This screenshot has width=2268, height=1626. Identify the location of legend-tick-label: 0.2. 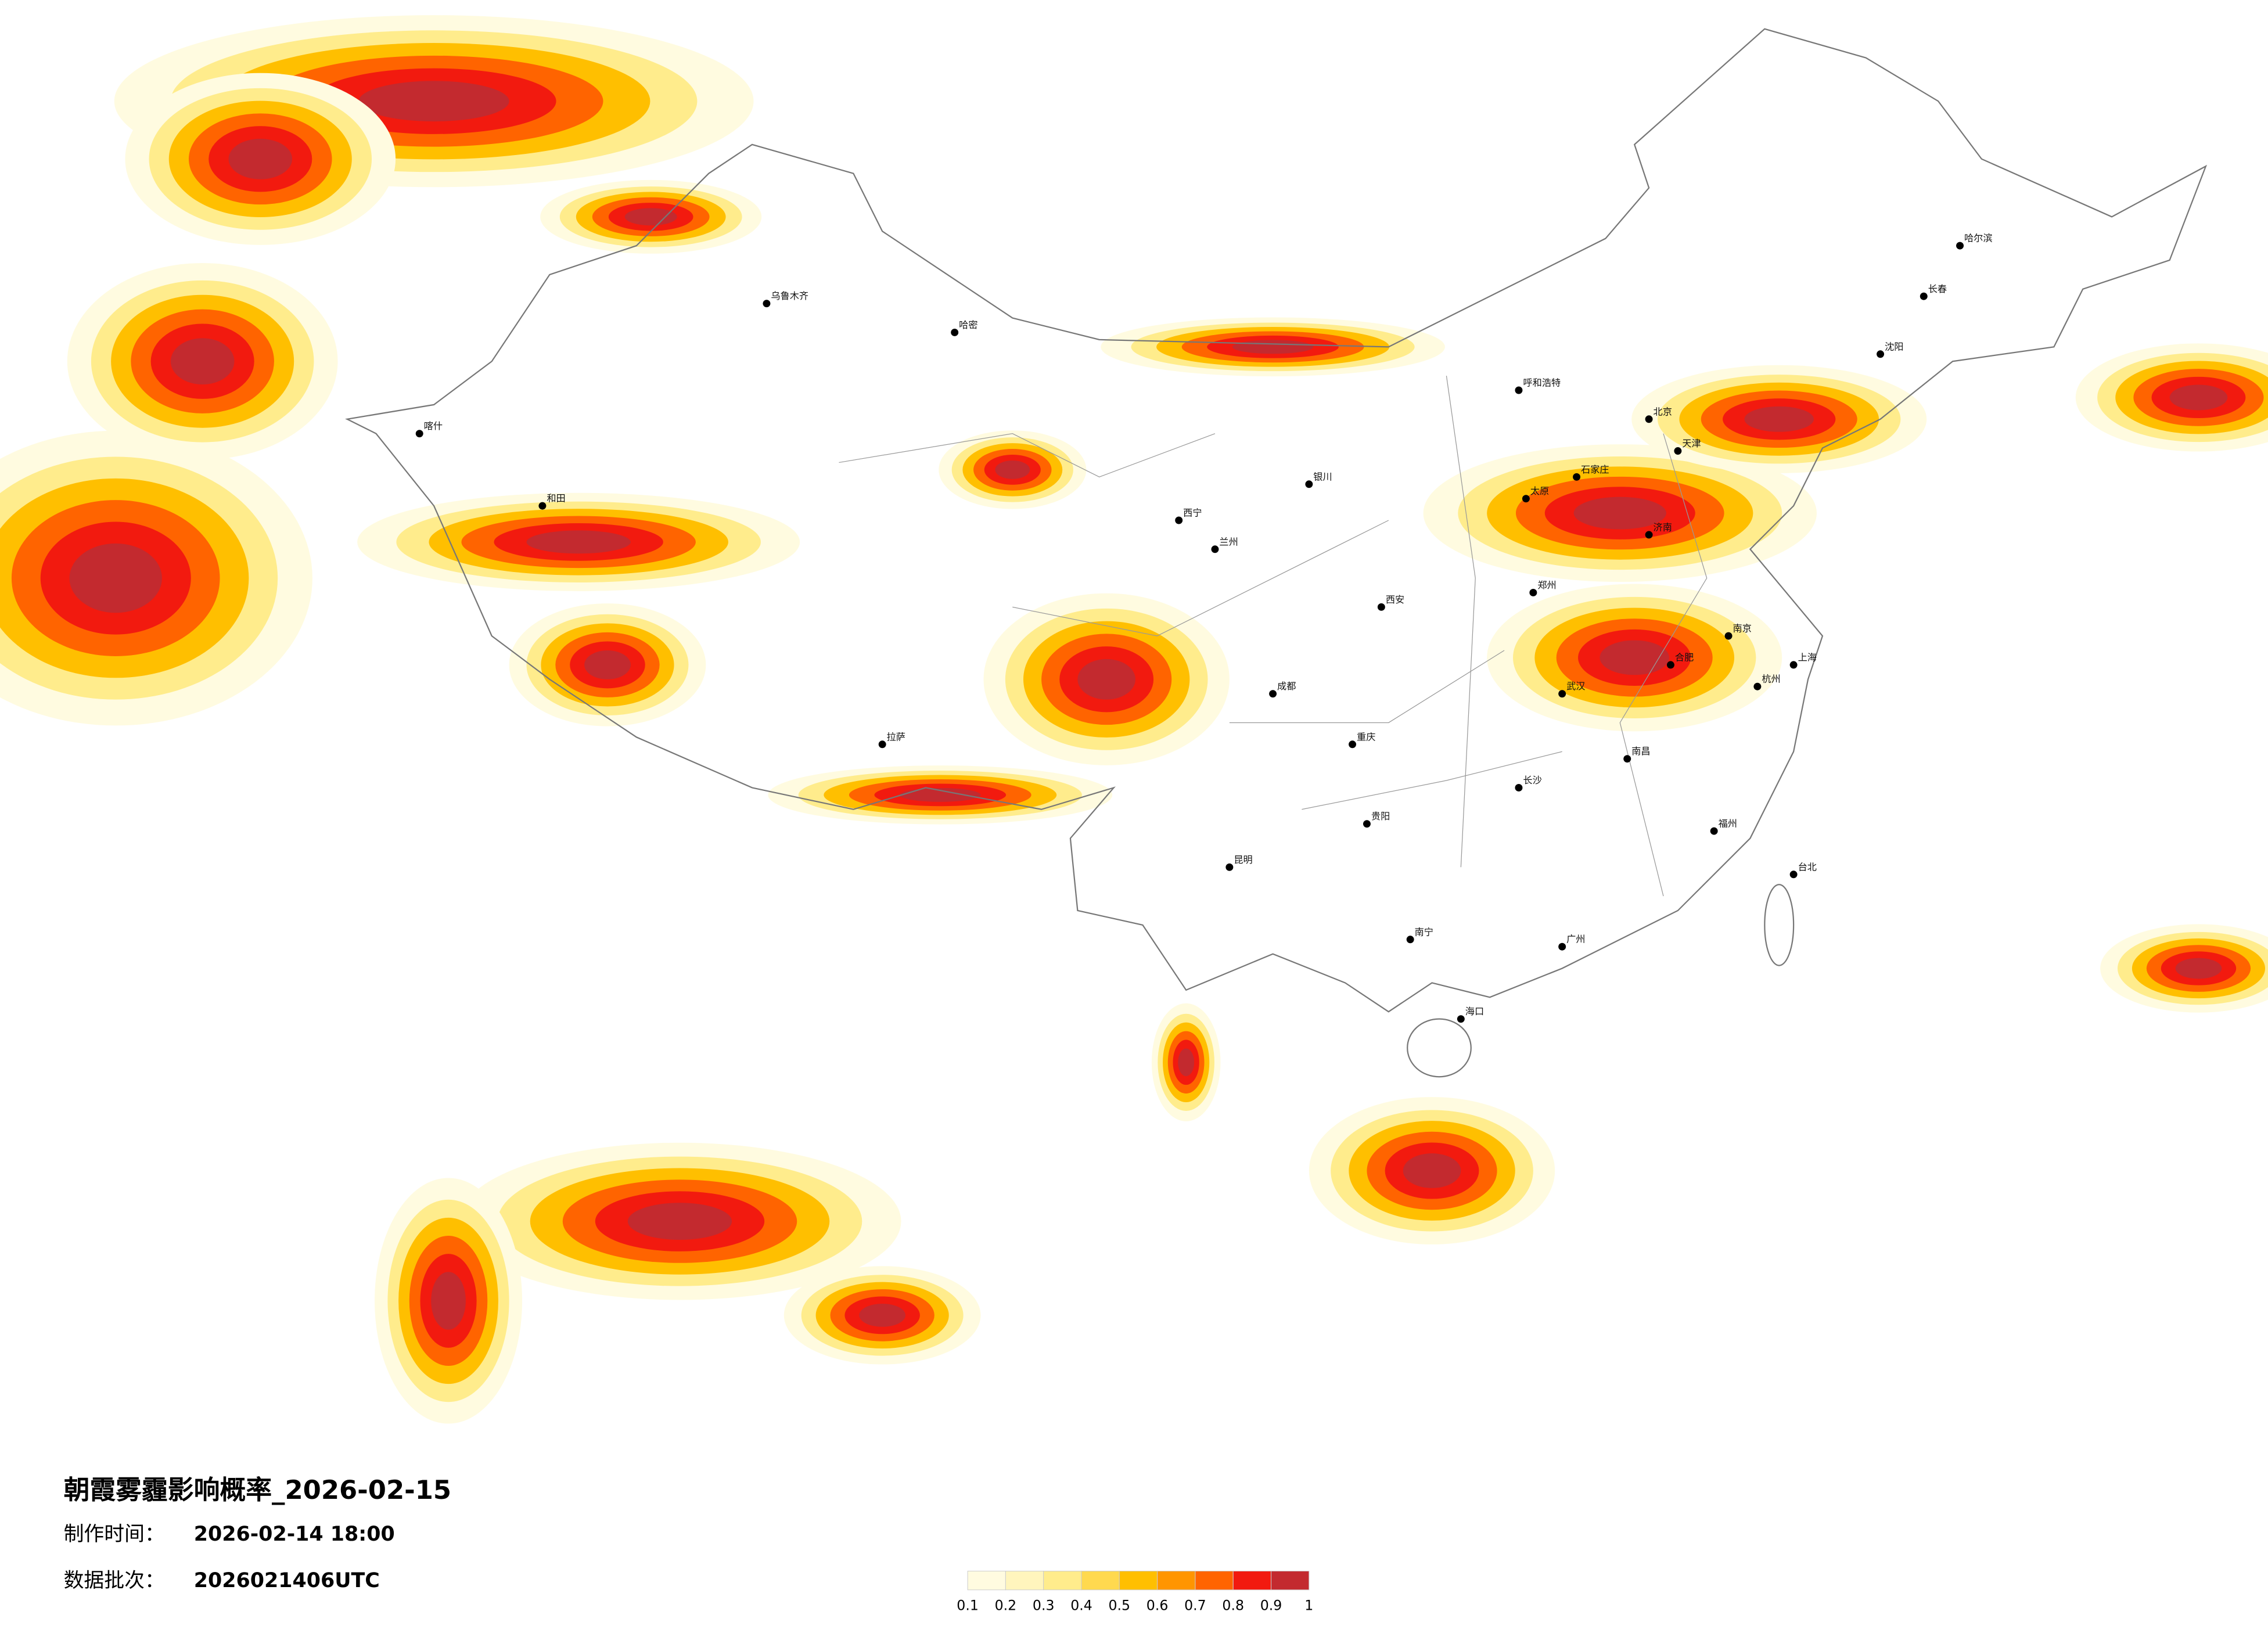
(1006, 1606).